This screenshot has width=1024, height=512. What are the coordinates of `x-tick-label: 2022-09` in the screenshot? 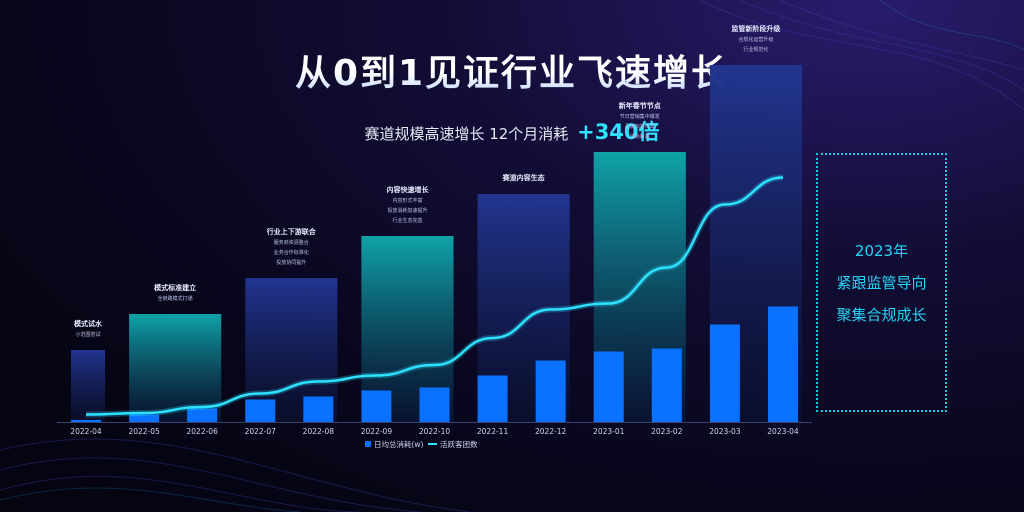 It's located at (377, 431).